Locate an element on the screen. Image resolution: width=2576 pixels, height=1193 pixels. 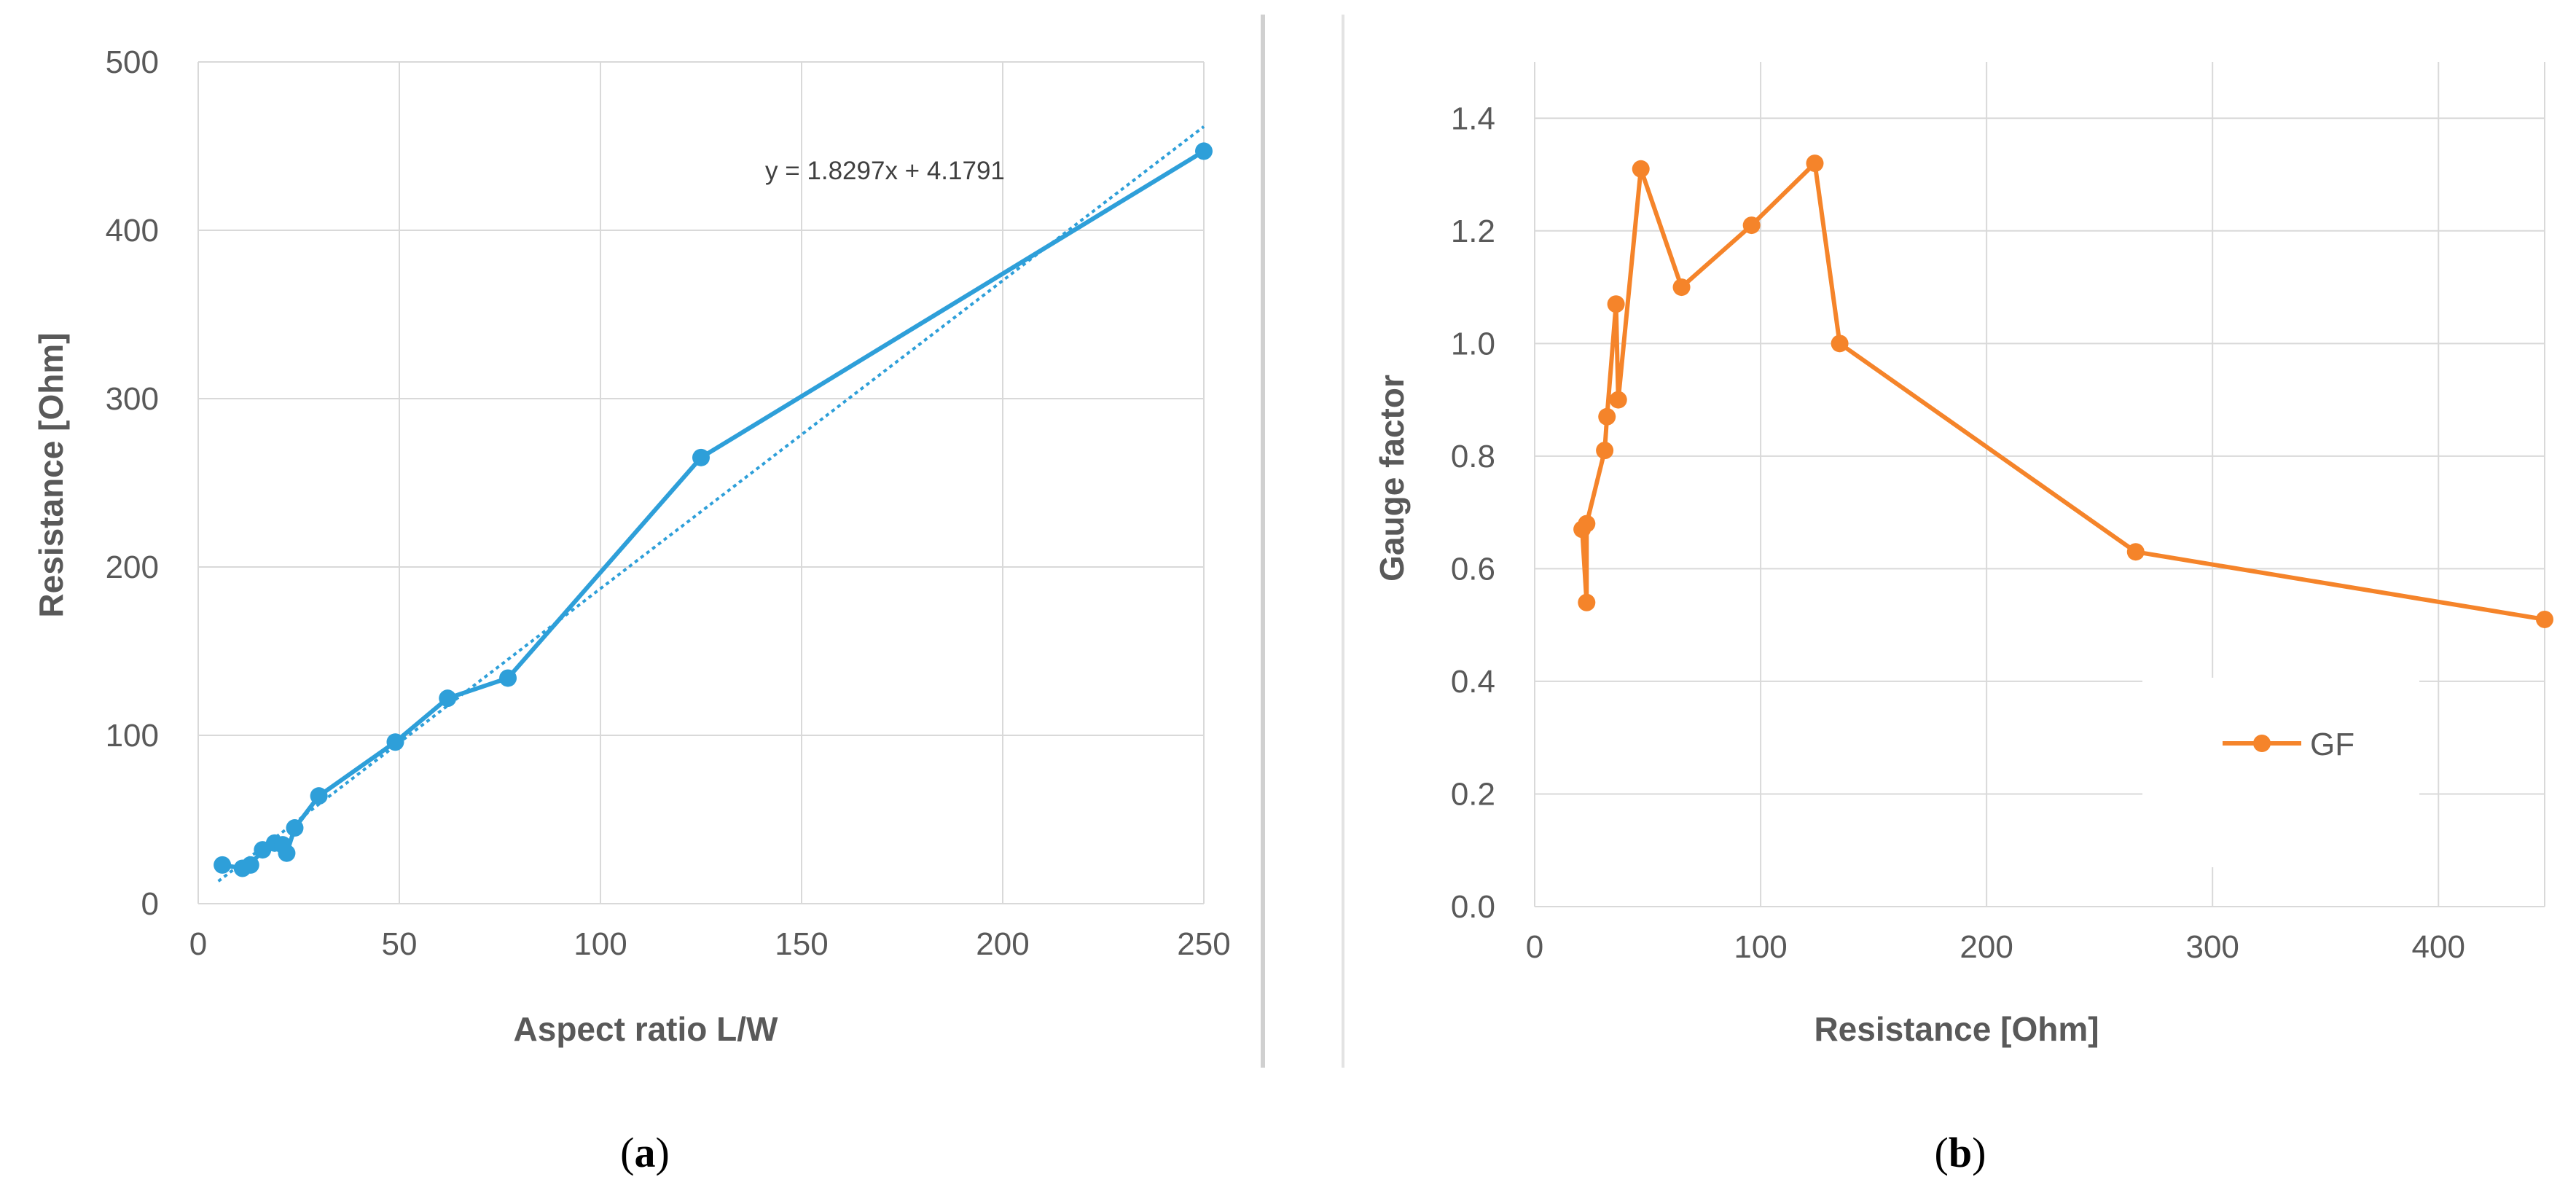
legend: GF is located at coordinates (2280, 772).